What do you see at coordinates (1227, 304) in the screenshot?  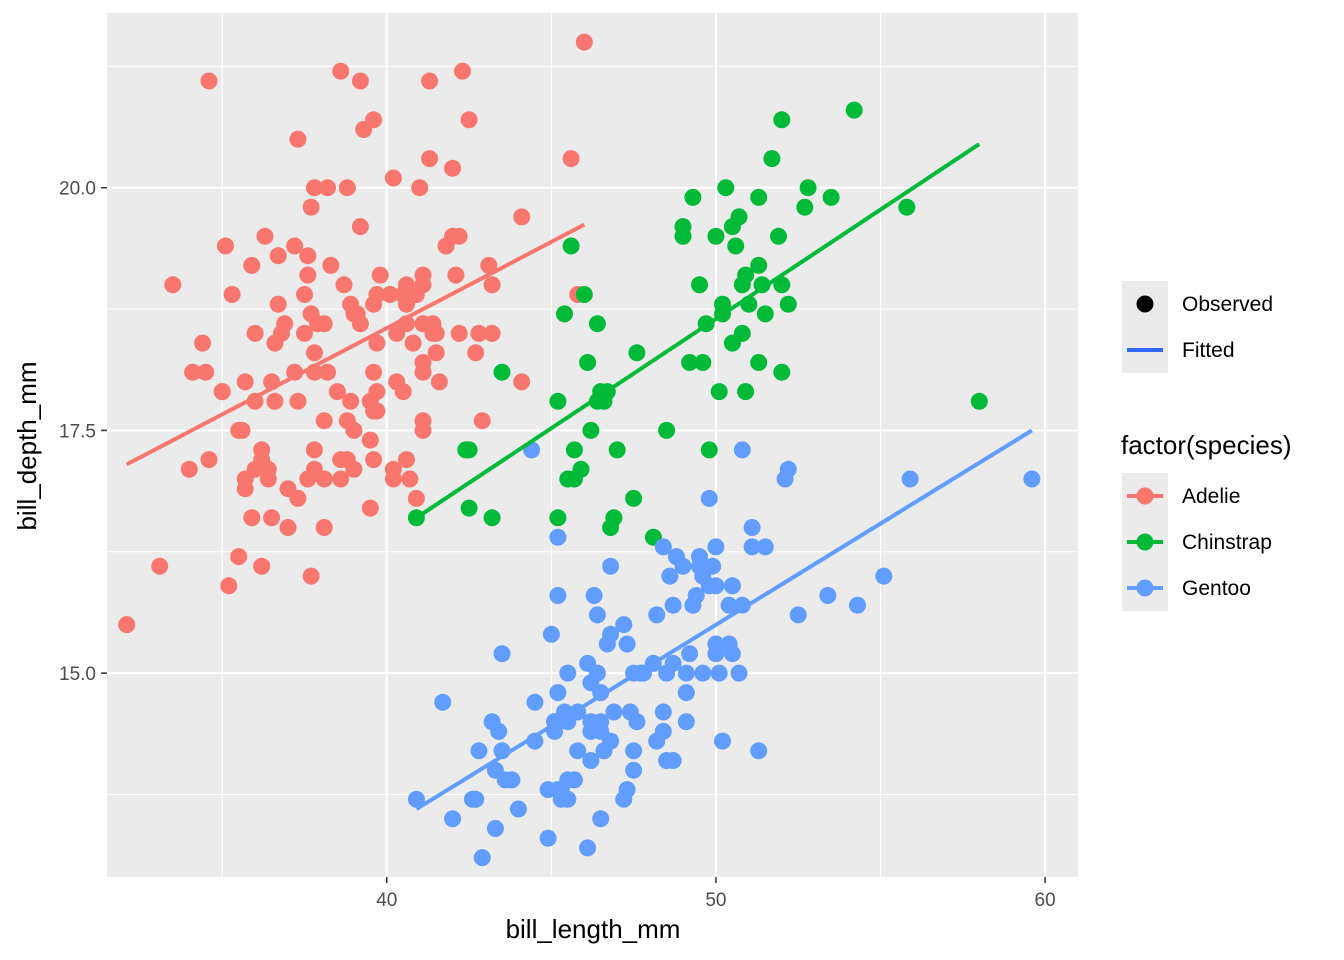 I see `observed-legend-label: Observed` at bounding box center [1227, 304].